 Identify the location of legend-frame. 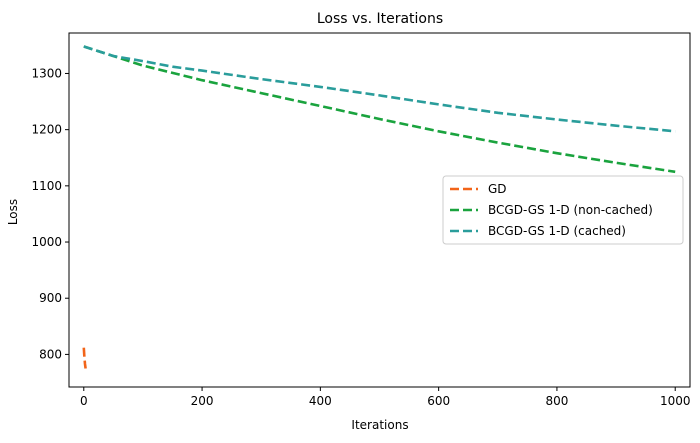
(563, 210).